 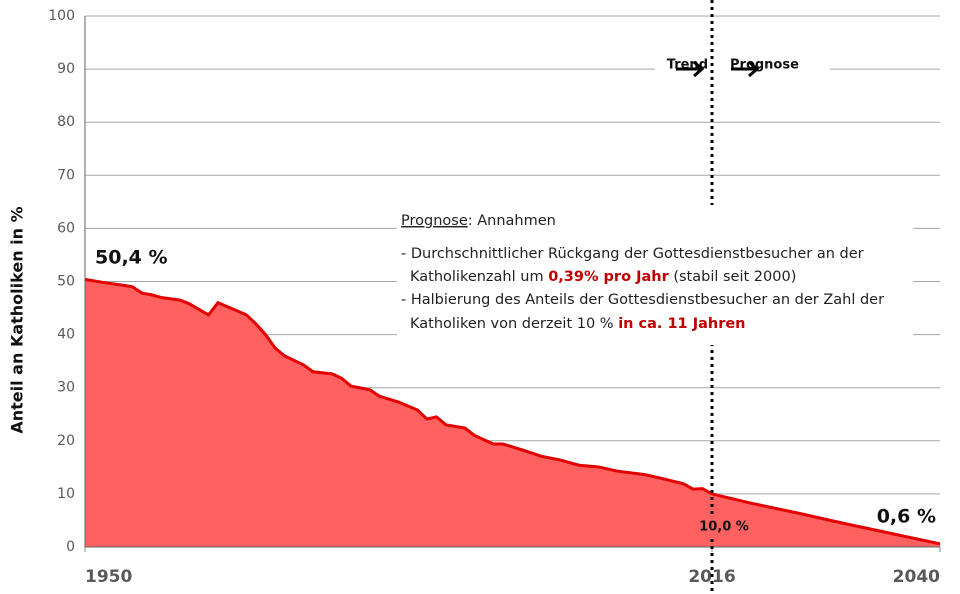 I want to click on y-tick-label: 20, so click(x=66, y=441).